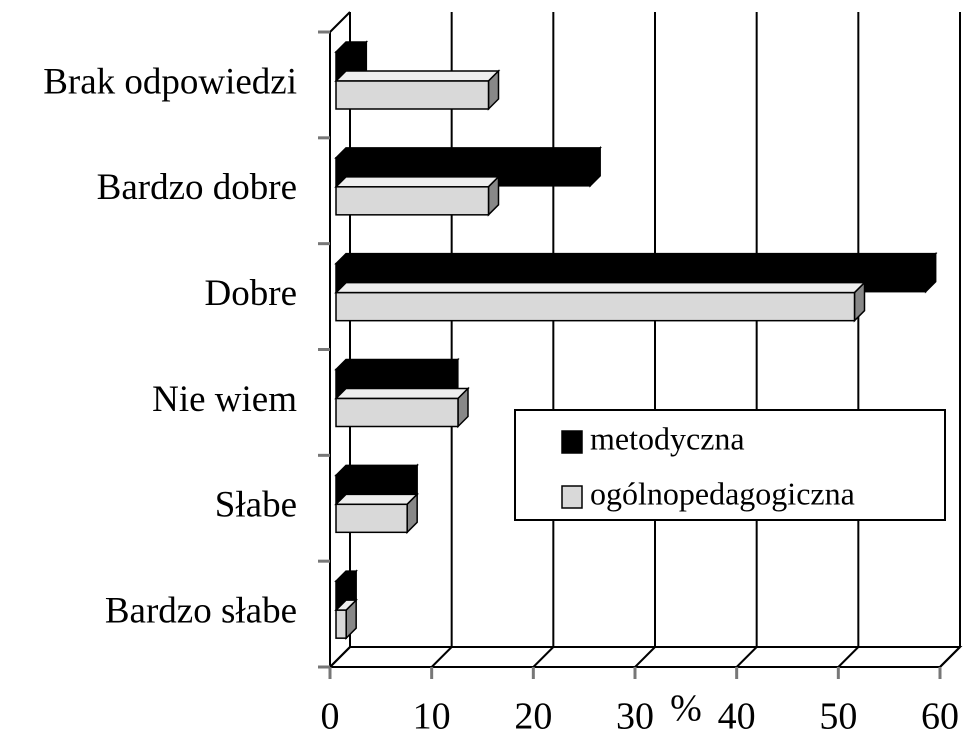 The image size is (971, 745). I want to click on x-tick-label: 10, so click(432, 717).